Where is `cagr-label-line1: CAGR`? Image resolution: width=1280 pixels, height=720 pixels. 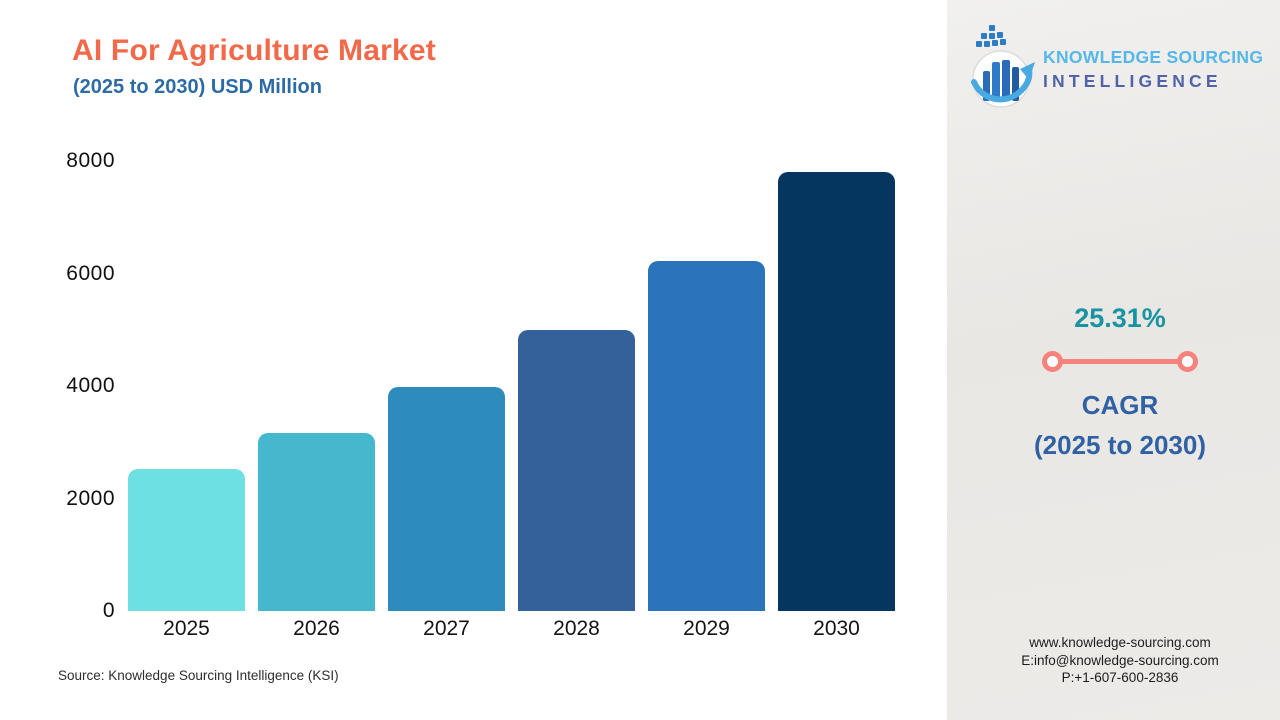 cagr-label-line1: CAGR is located at coordinates (1120, 405).